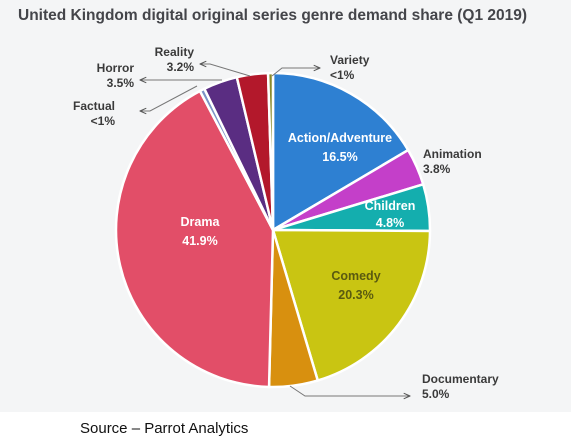  Describe the element at coordinates (103, 121) in the screenshot. I see `slice-value-factual: <1%` at that location.